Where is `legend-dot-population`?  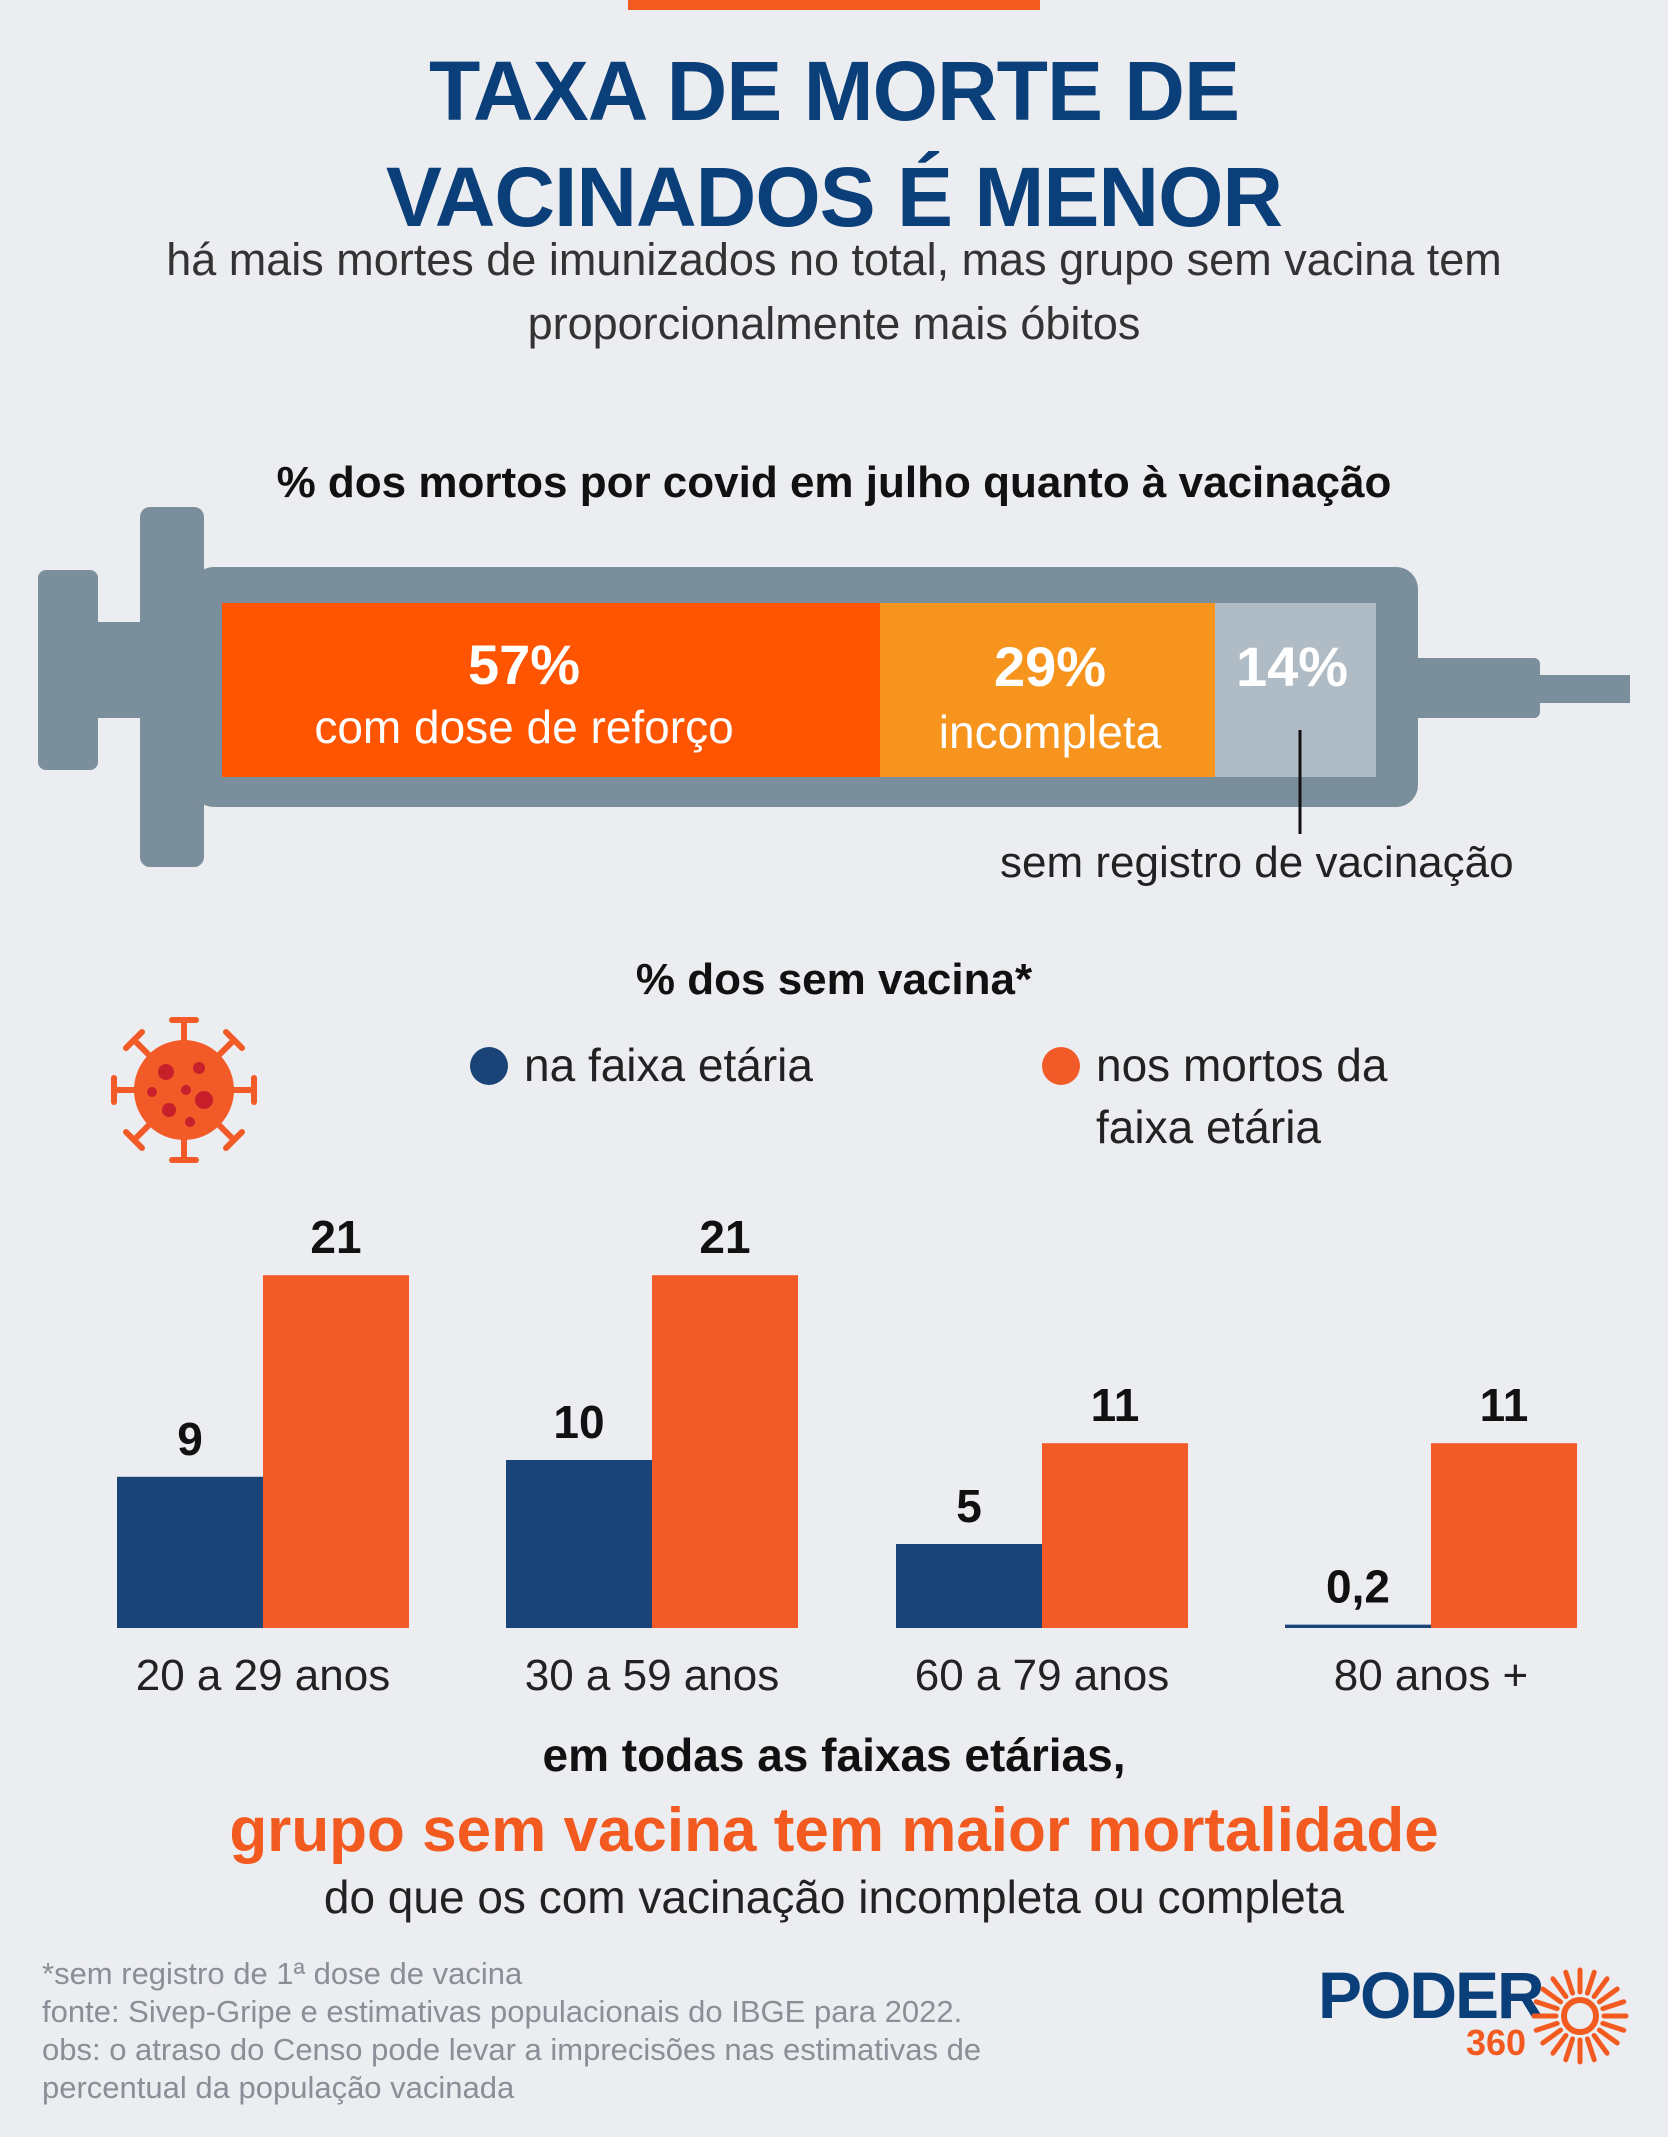 legend-dot-population is located at coordinates (489, 1066).